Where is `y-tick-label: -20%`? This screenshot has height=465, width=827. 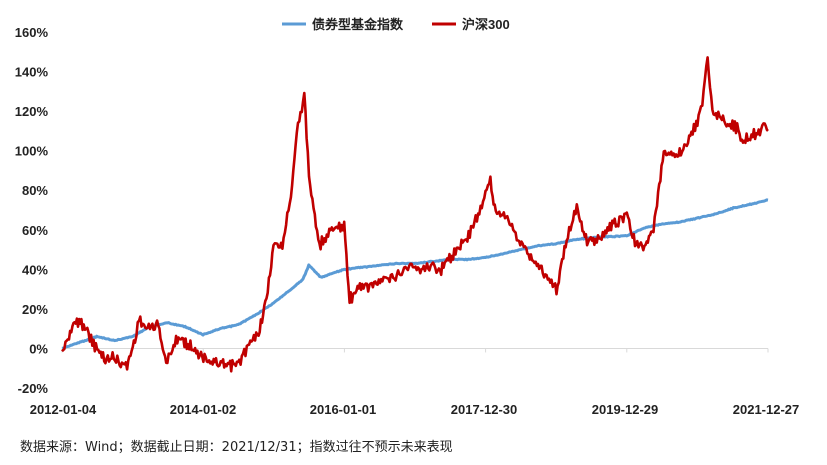 y-tick-label: -20% is located at coordinates (33, 388).